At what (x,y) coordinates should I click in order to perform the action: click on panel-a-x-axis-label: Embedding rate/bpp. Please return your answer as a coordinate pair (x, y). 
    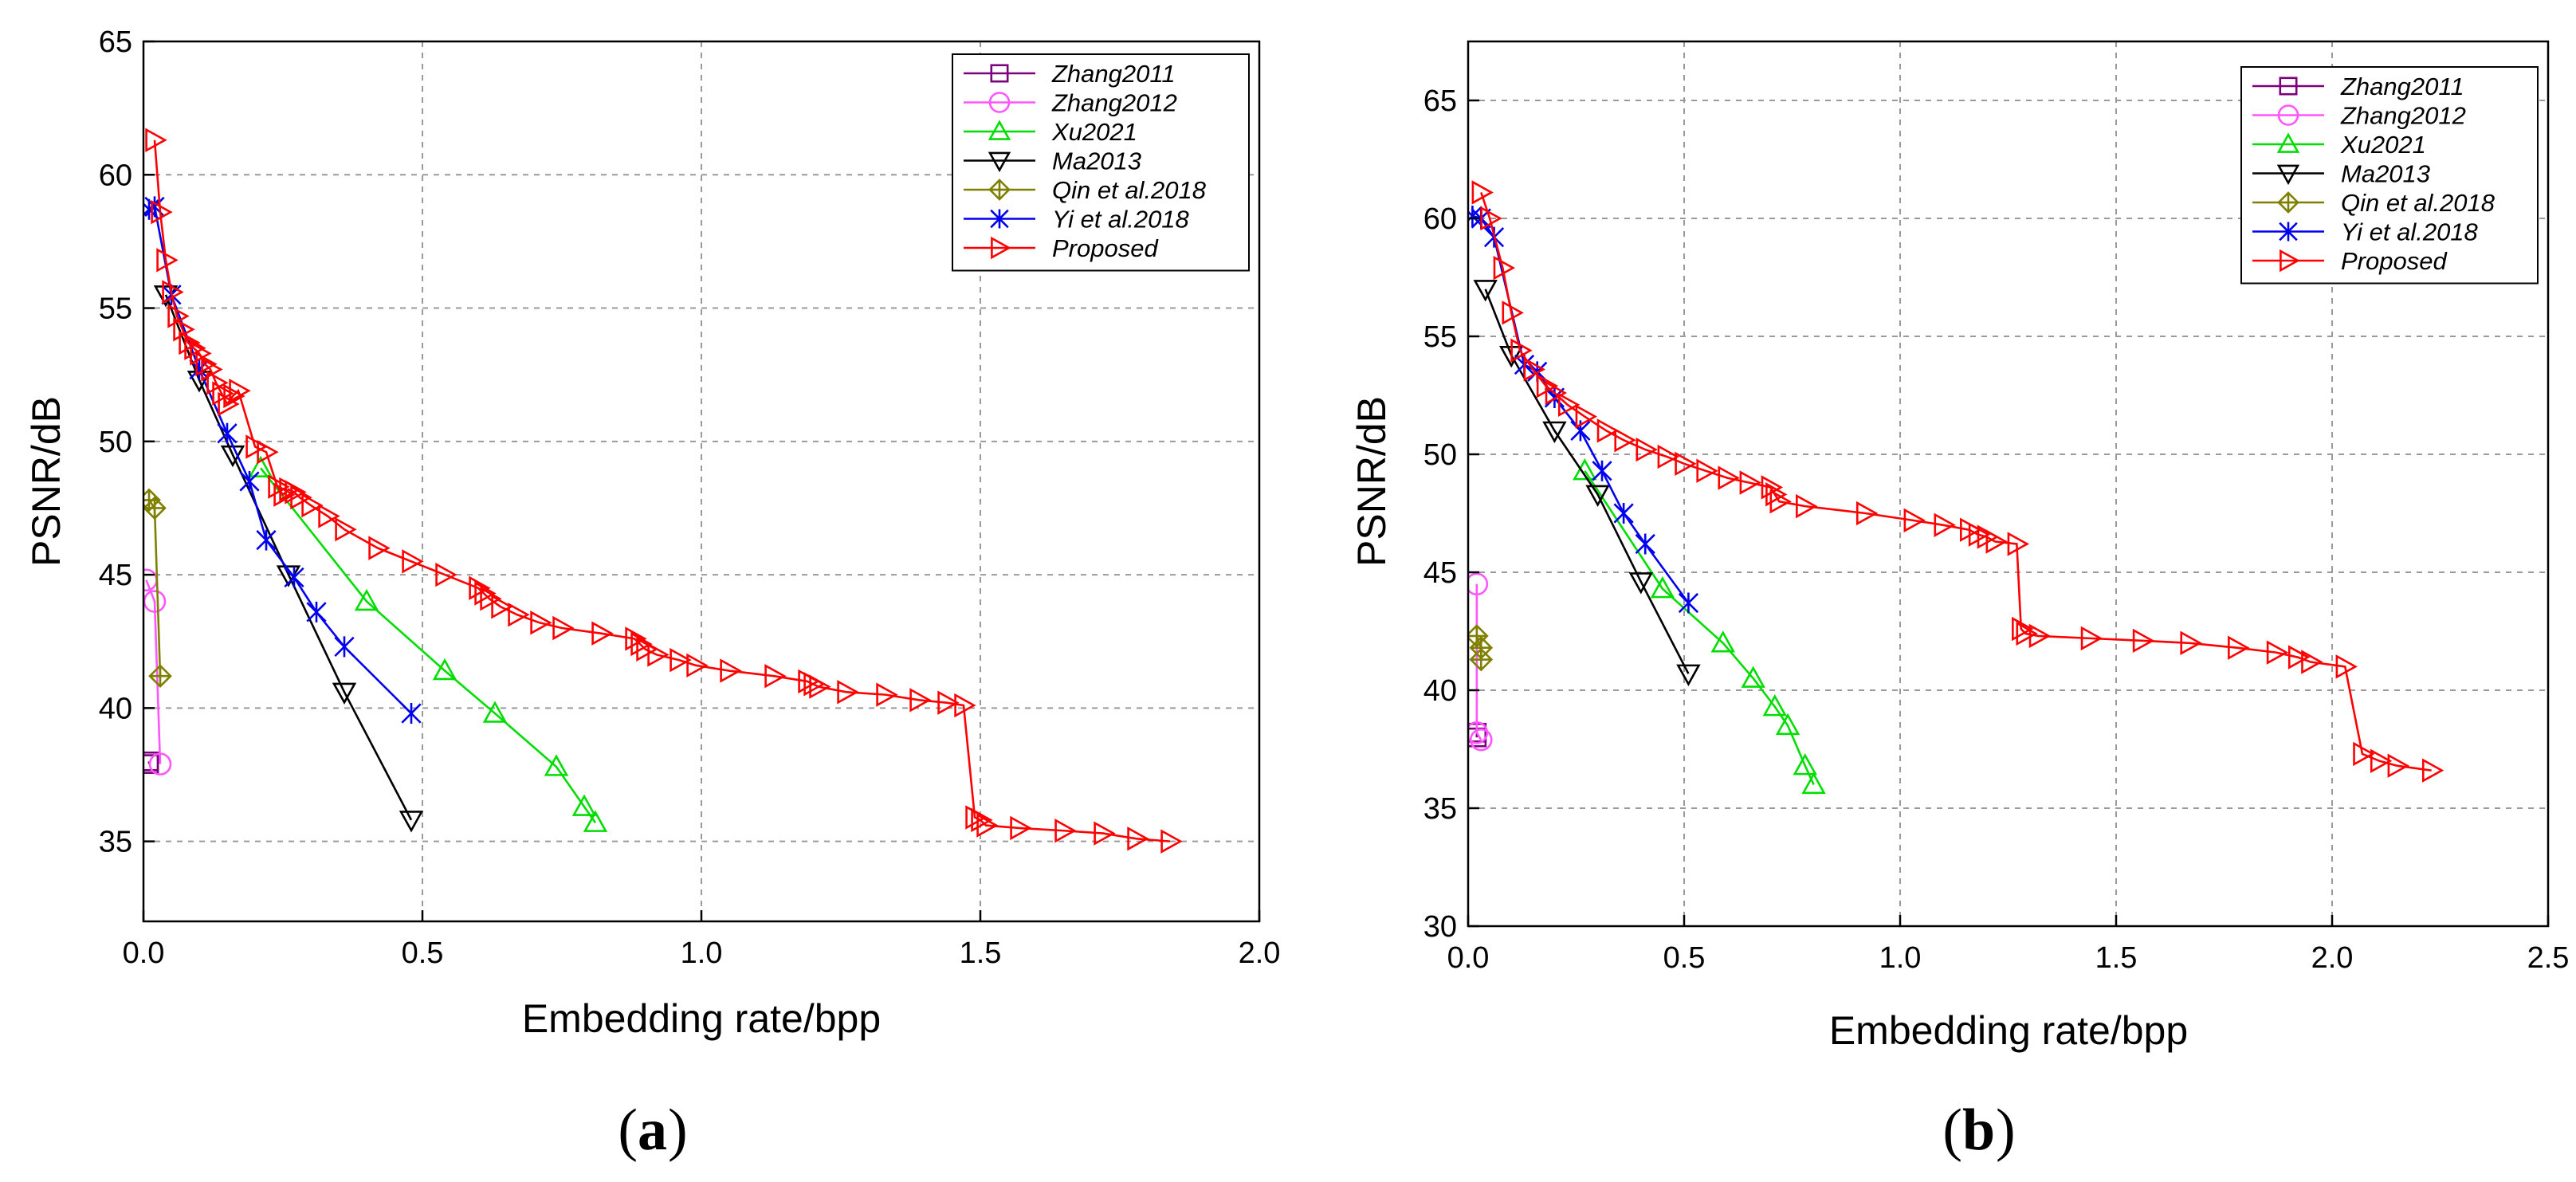
    Looking at the image, I should click on (701, 1018).